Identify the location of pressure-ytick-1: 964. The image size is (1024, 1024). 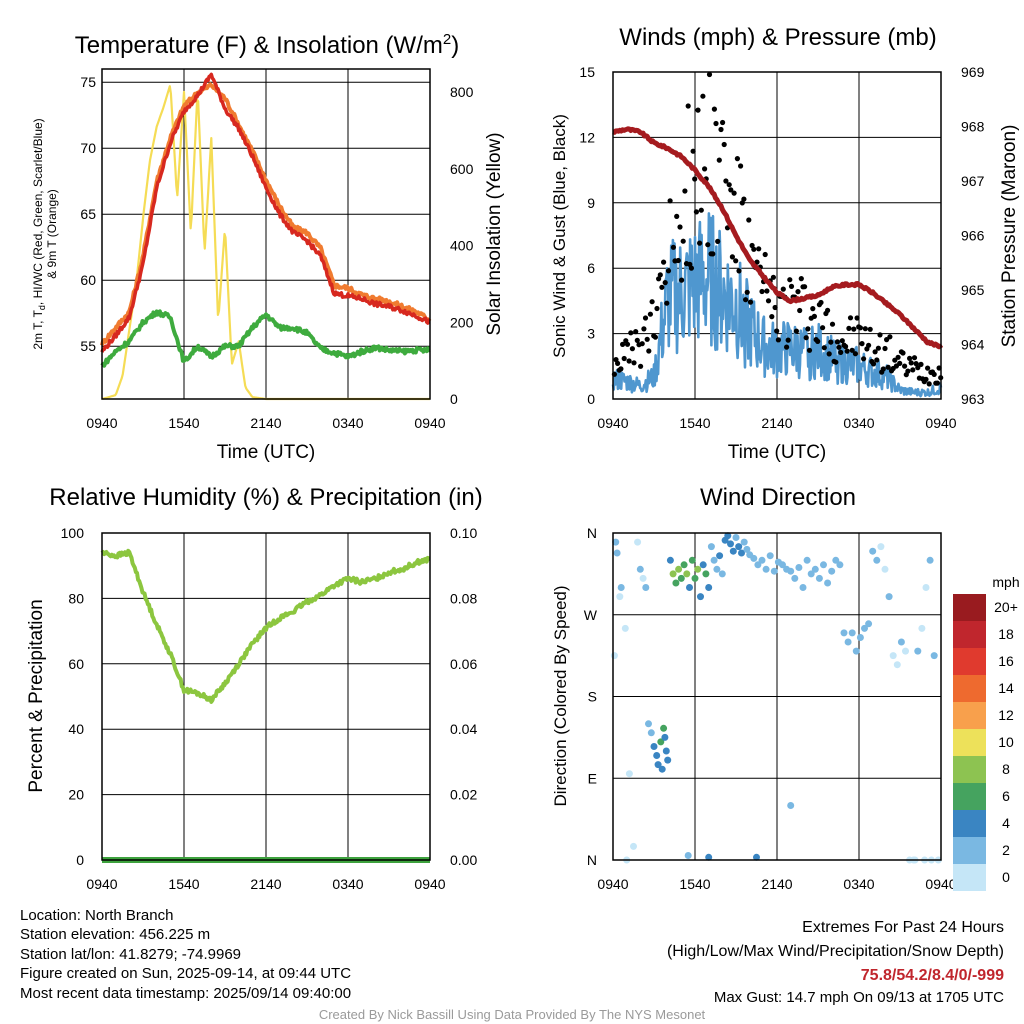
(973, 345).